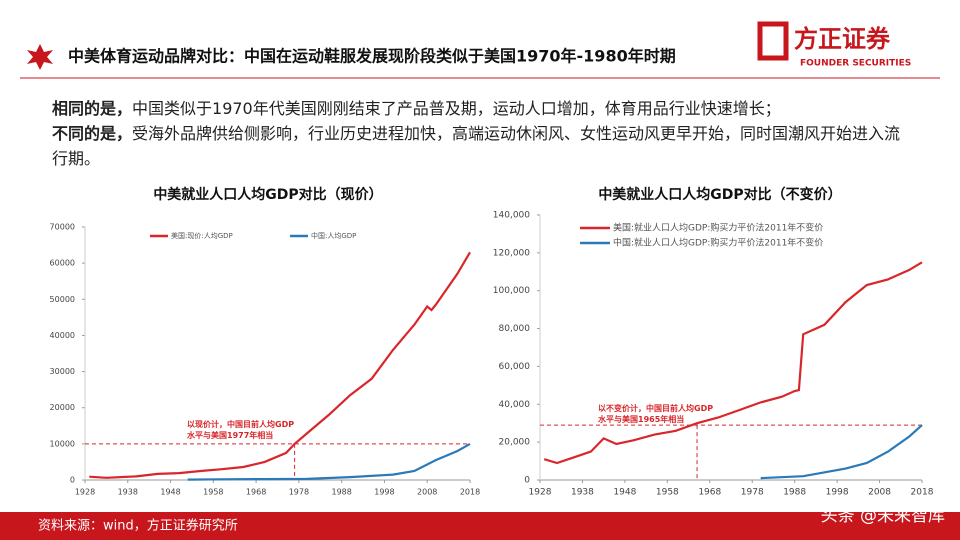  I want to click on source-note: 资料来源：wind，方正证券研究所, so click(138, 526).